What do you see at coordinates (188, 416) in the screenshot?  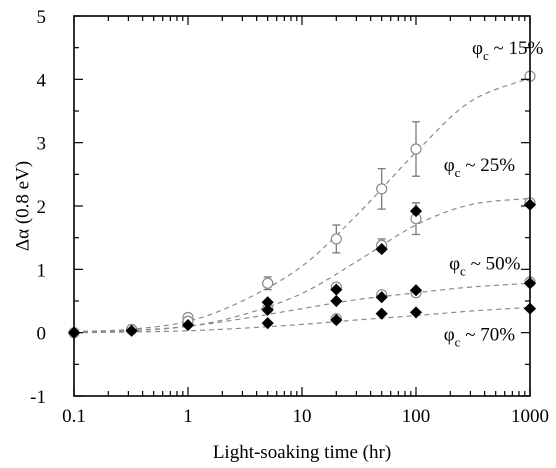 I see `x-tick-label: 1` at bounding box center [188, 416].